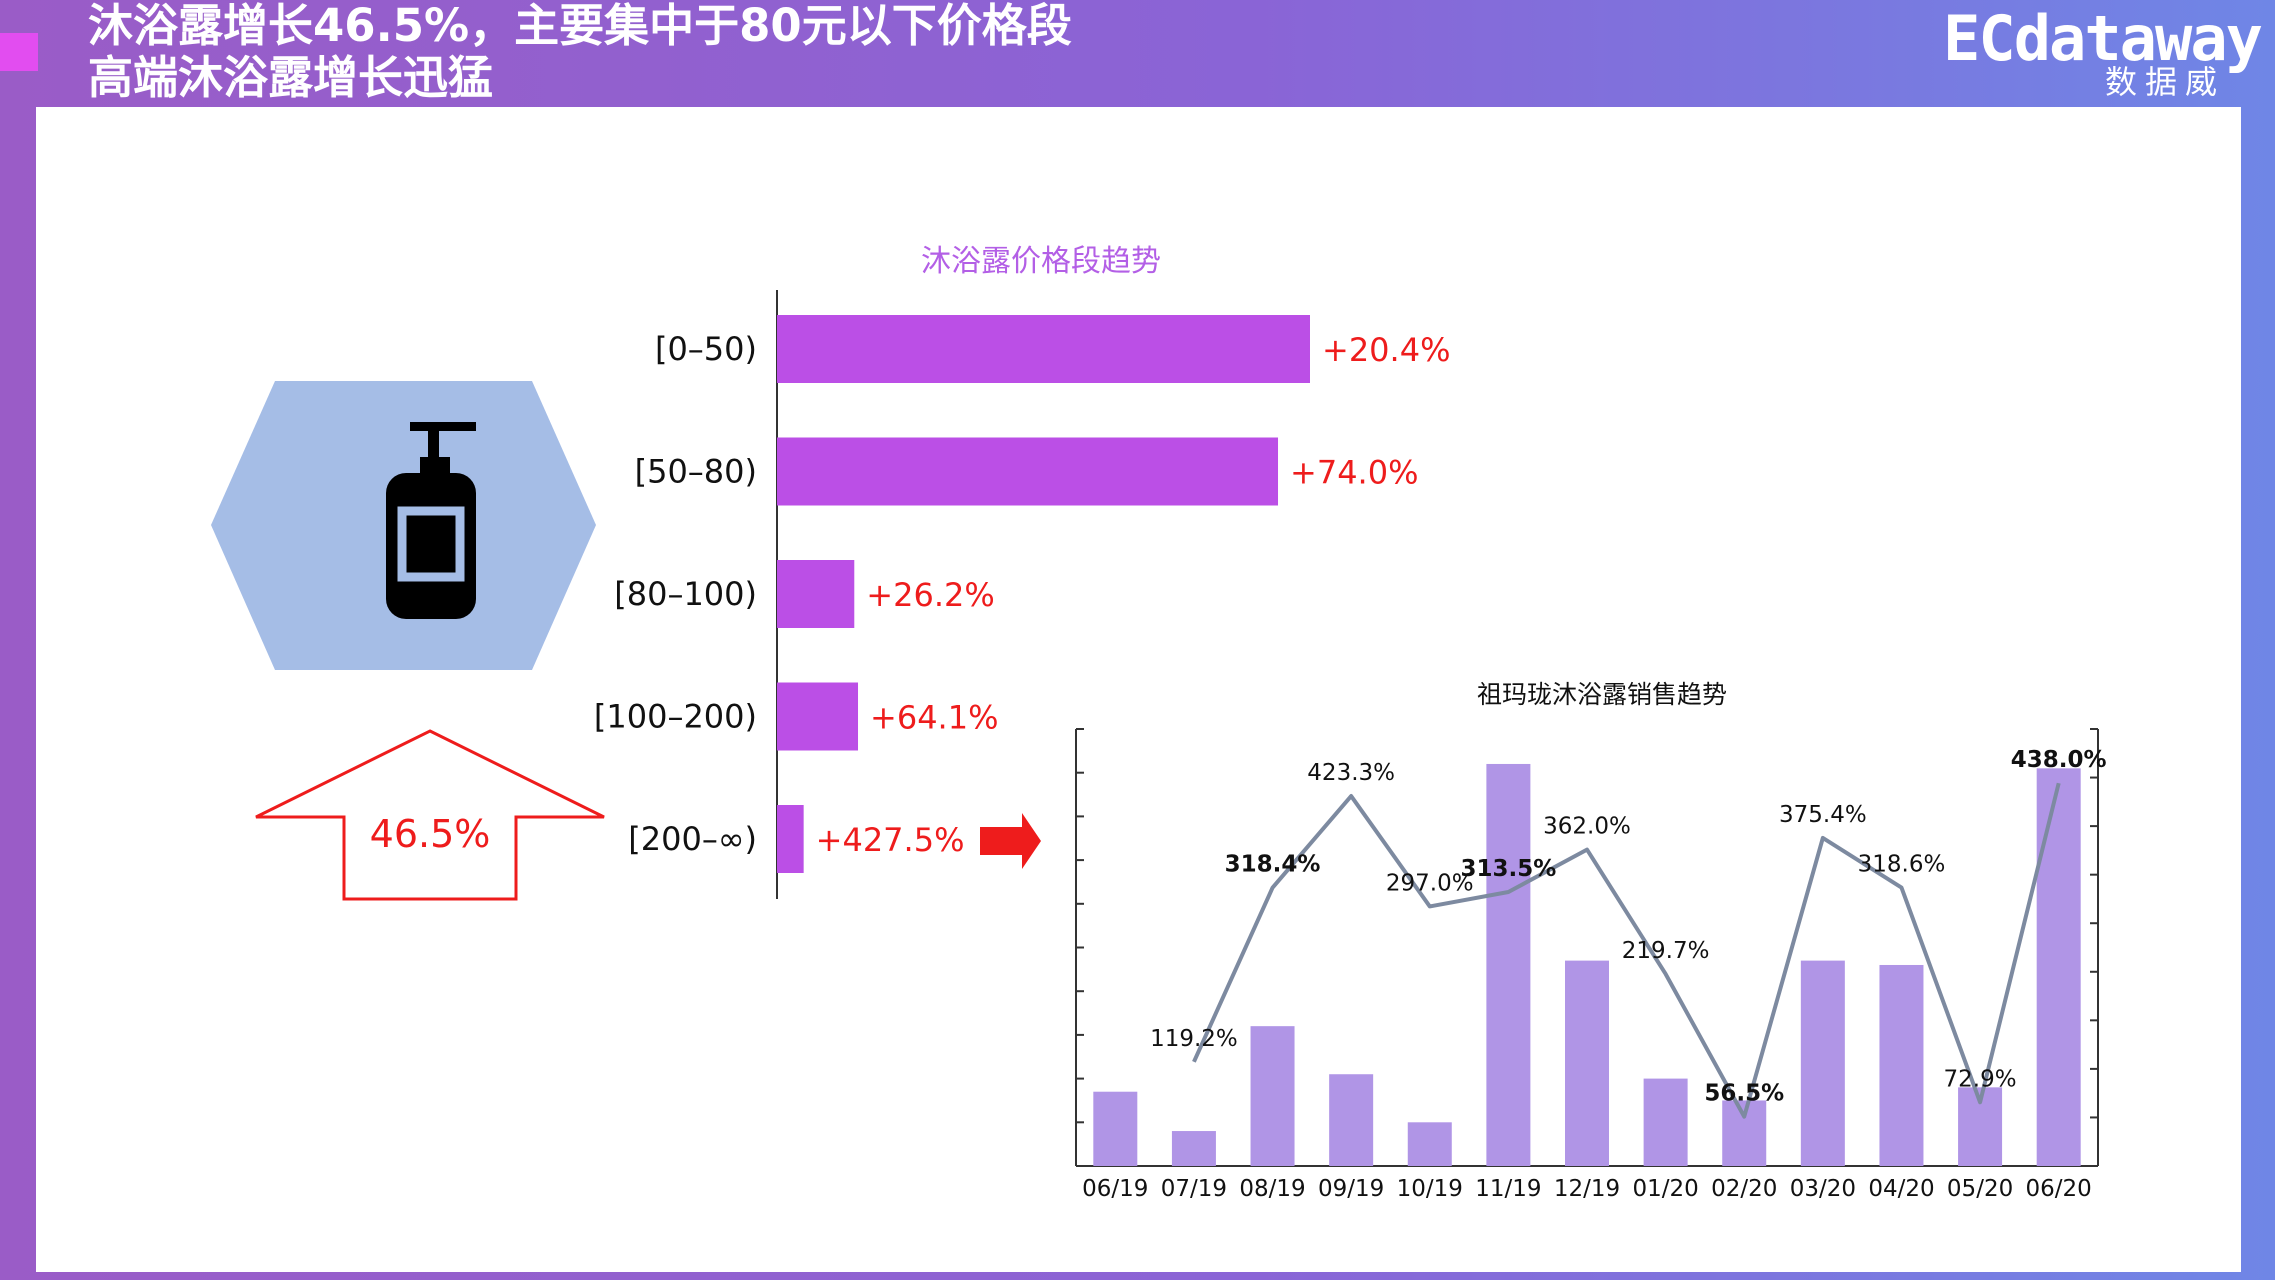 Image resolution: width=2275 pixels, height=1280 pixels. I want to click on growth-data-label: 219.7%, so click(1666, 951).